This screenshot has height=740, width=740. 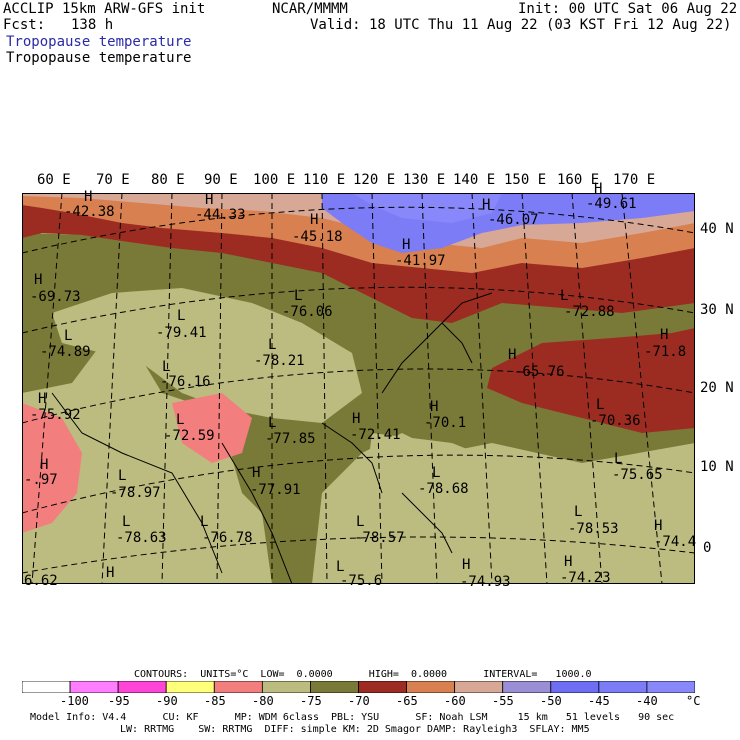 I want to click on lon-label: 120 E, so click(x=374, y=180).